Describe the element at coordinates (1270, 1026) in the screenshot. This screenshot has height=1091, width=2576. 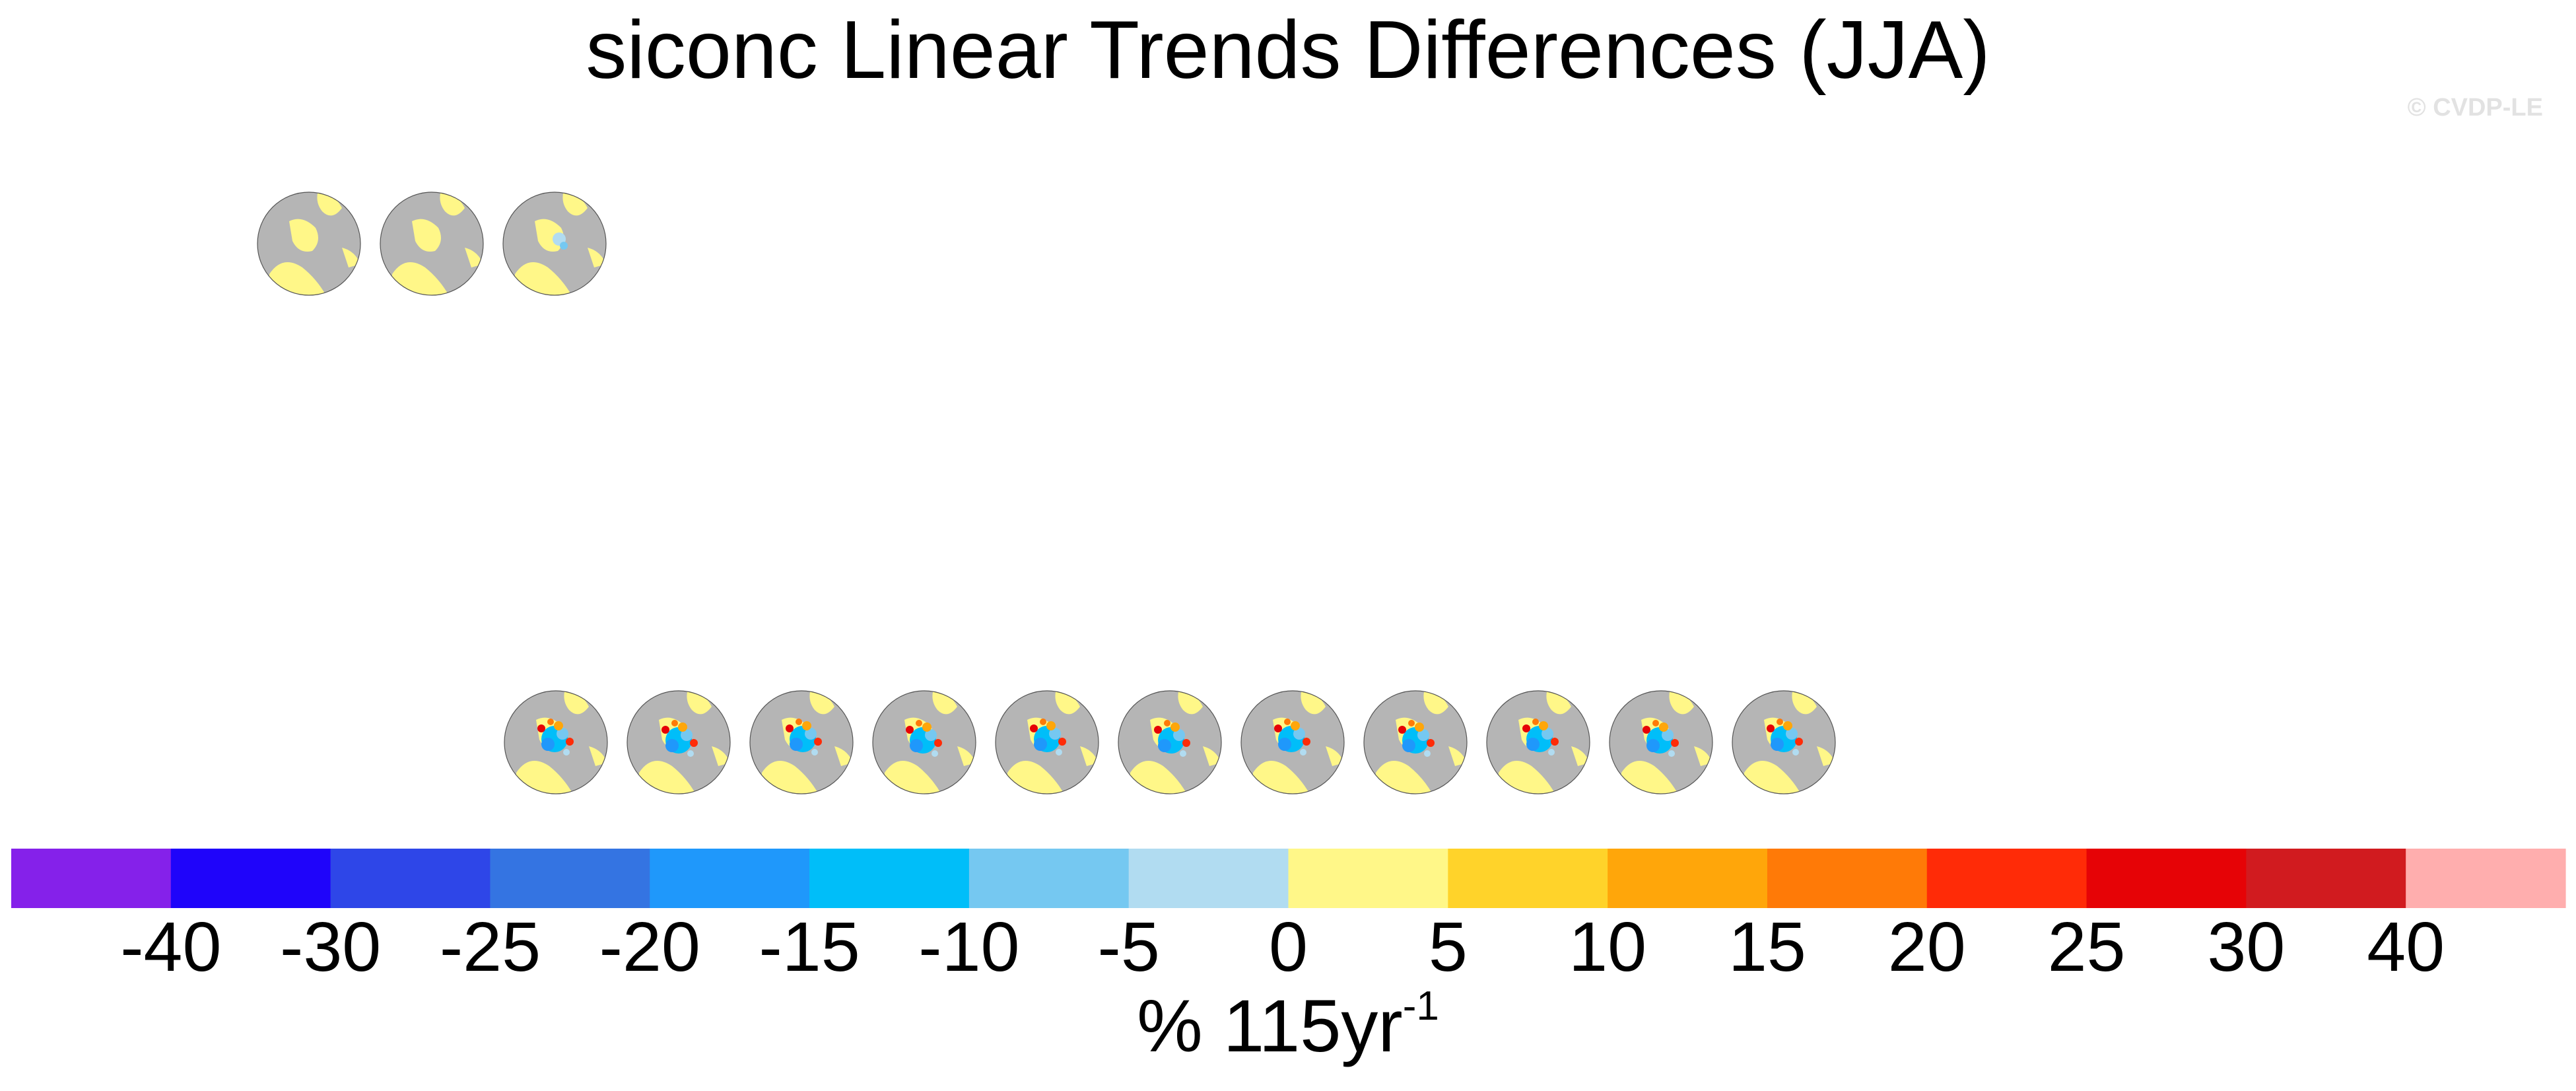
I see `colorbar-label-main: % 115yr` at that location.